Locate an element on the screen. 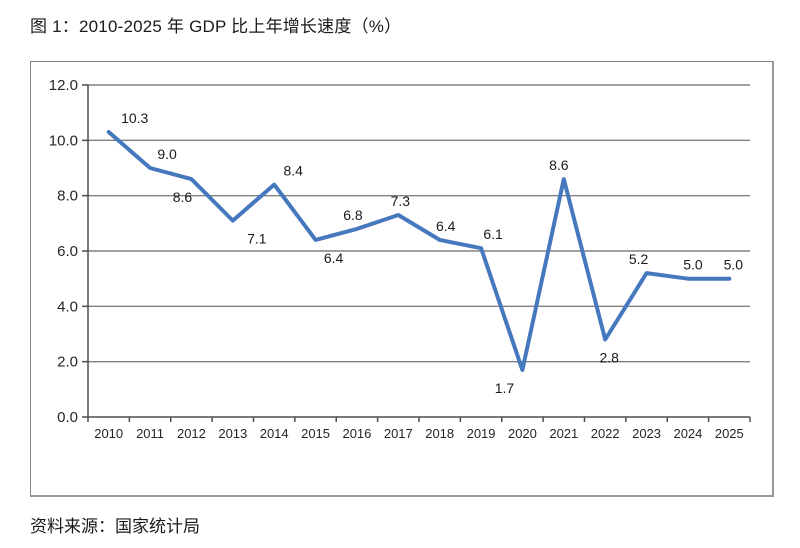  y-tick-label: 10.0 is located at coordinates (63, 140).